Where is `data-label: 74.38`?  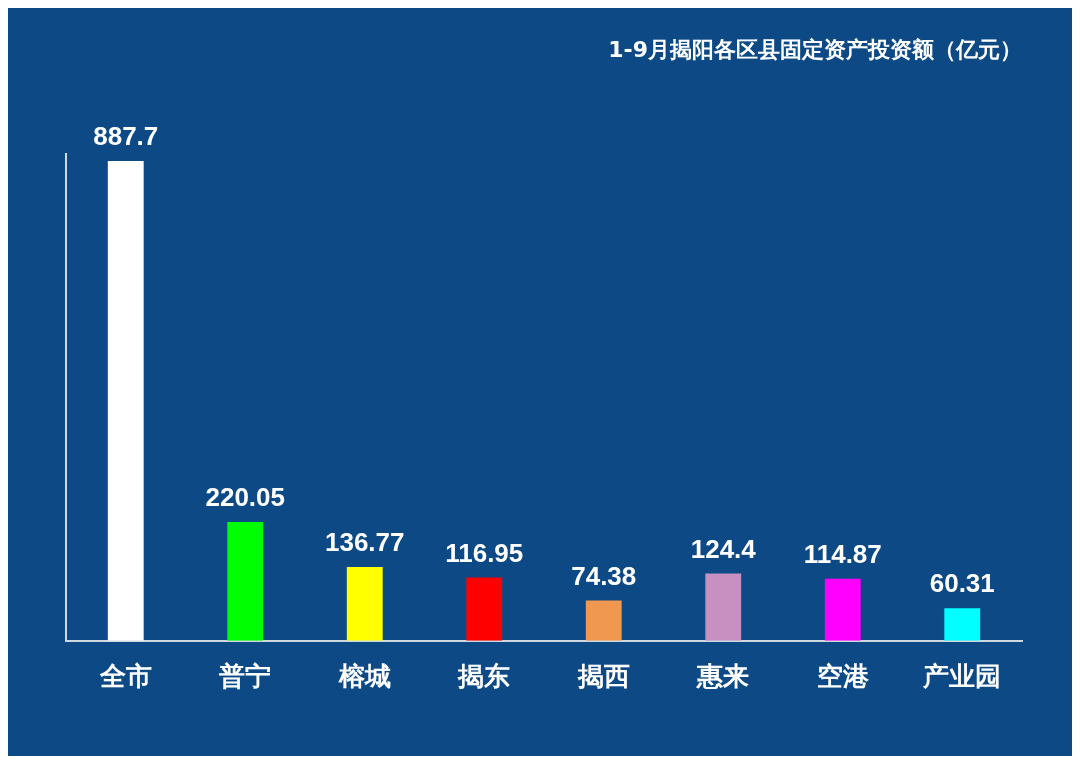 data-label: 74.38 is located at coordinates (604, 575).